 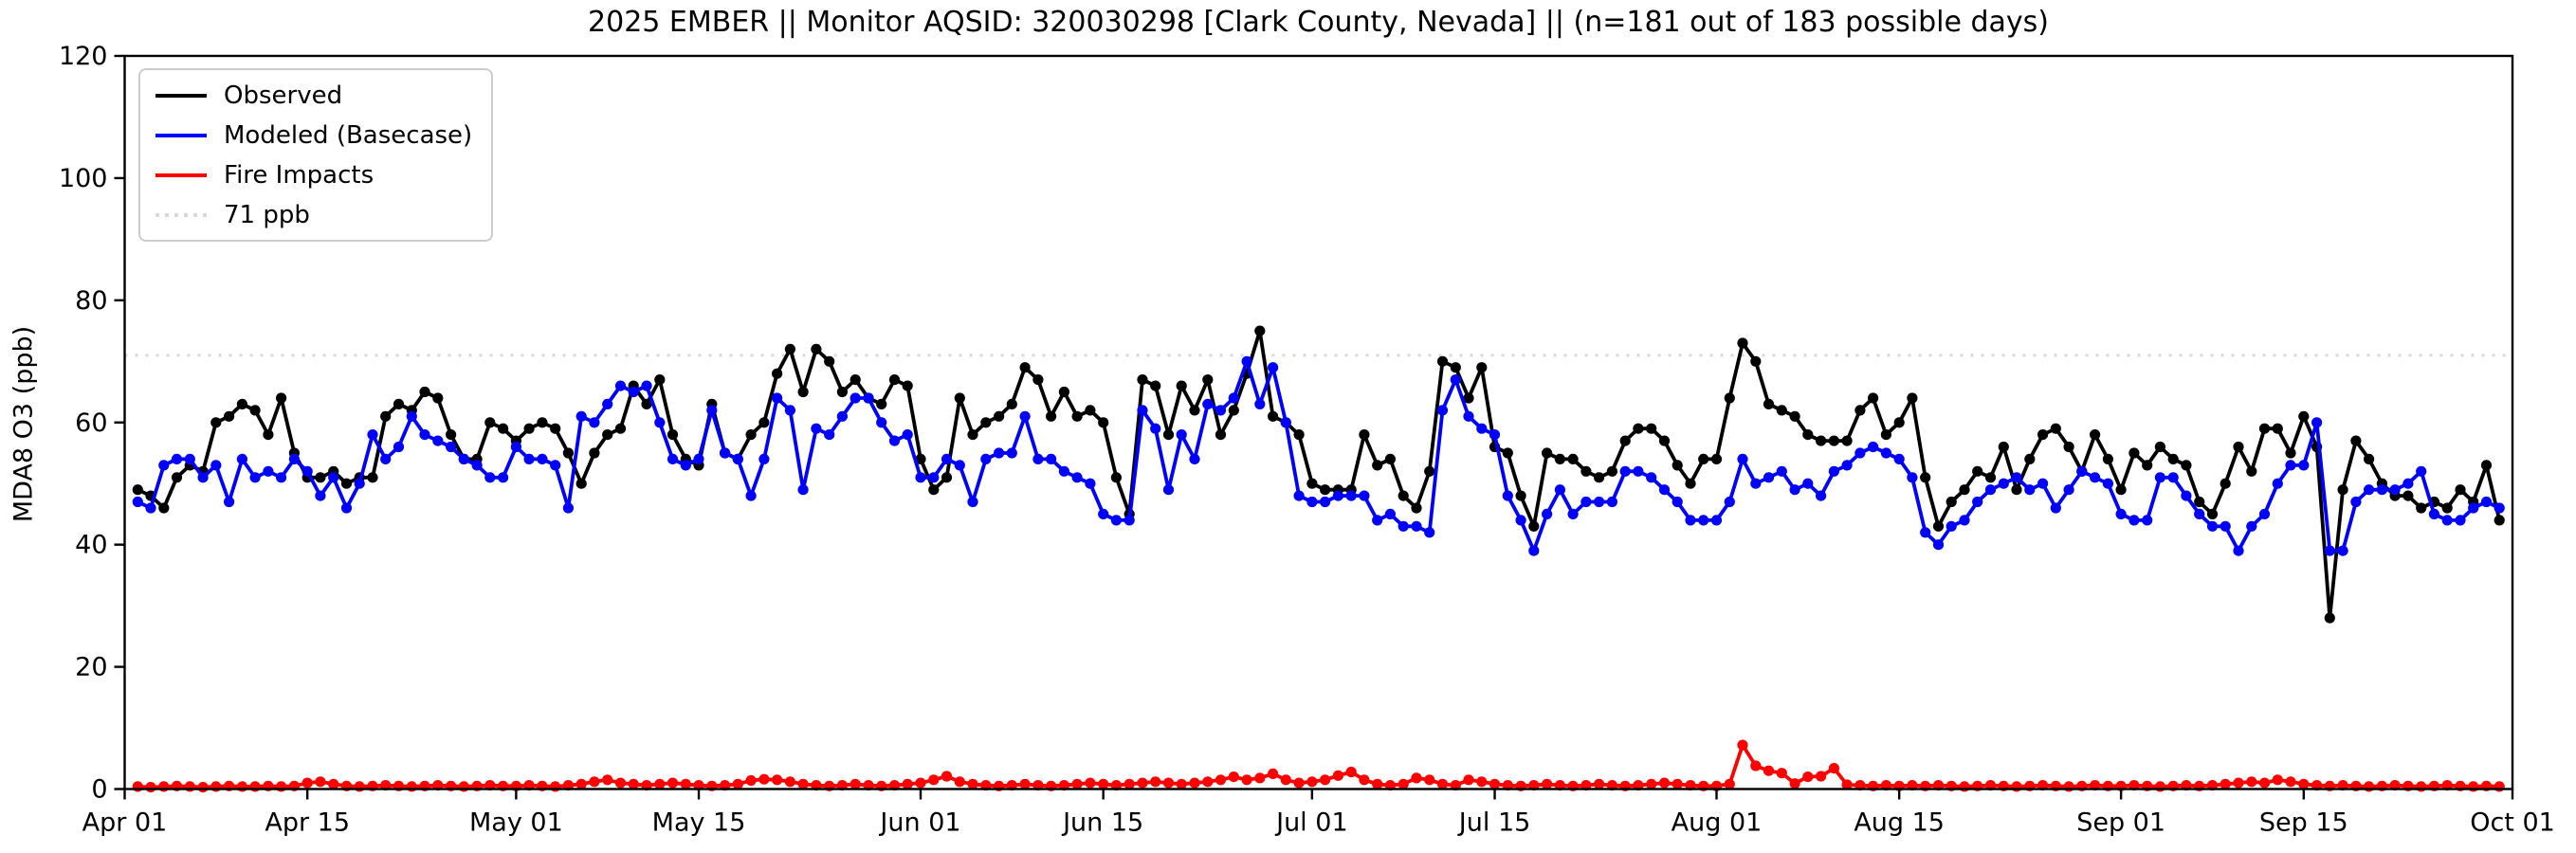 What do you see at coordinates (267, 214) in the screenshot?
I see `legend-label-threshold: 71 ppb` at bounding box center [267, 214].